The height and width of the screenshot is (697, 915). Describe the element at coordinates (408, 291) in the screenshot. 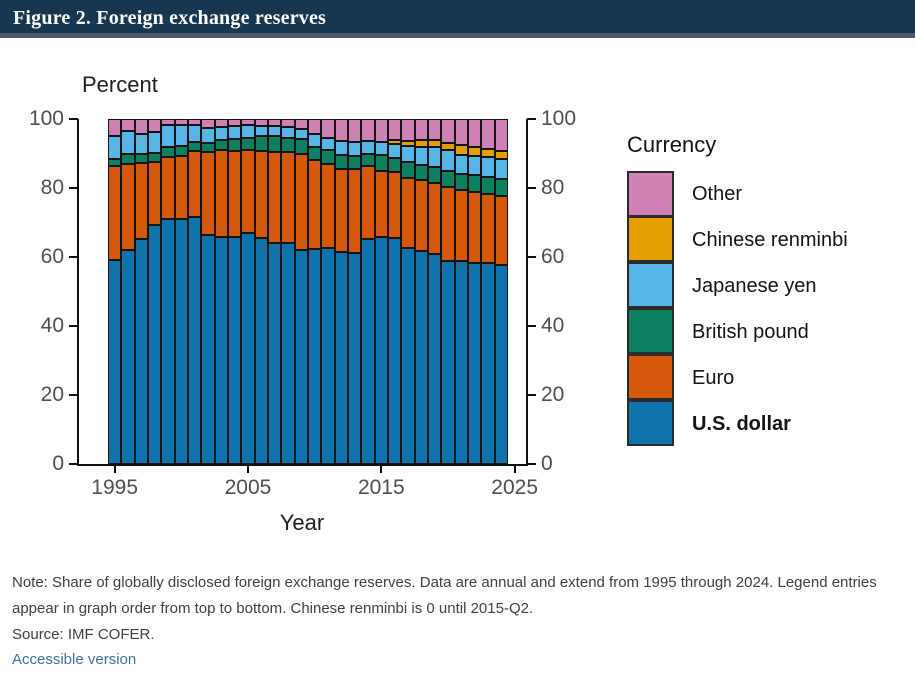

I see `bar-2017` at that location.